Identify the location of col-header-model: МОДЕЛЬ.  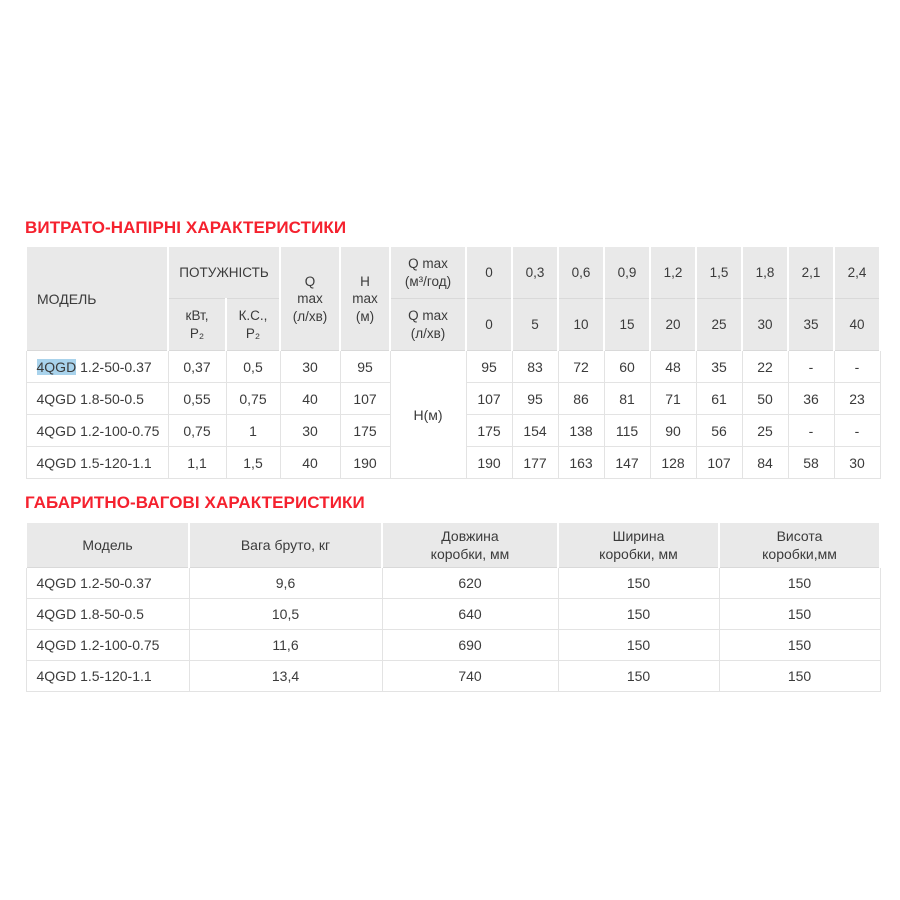
(97, 299).